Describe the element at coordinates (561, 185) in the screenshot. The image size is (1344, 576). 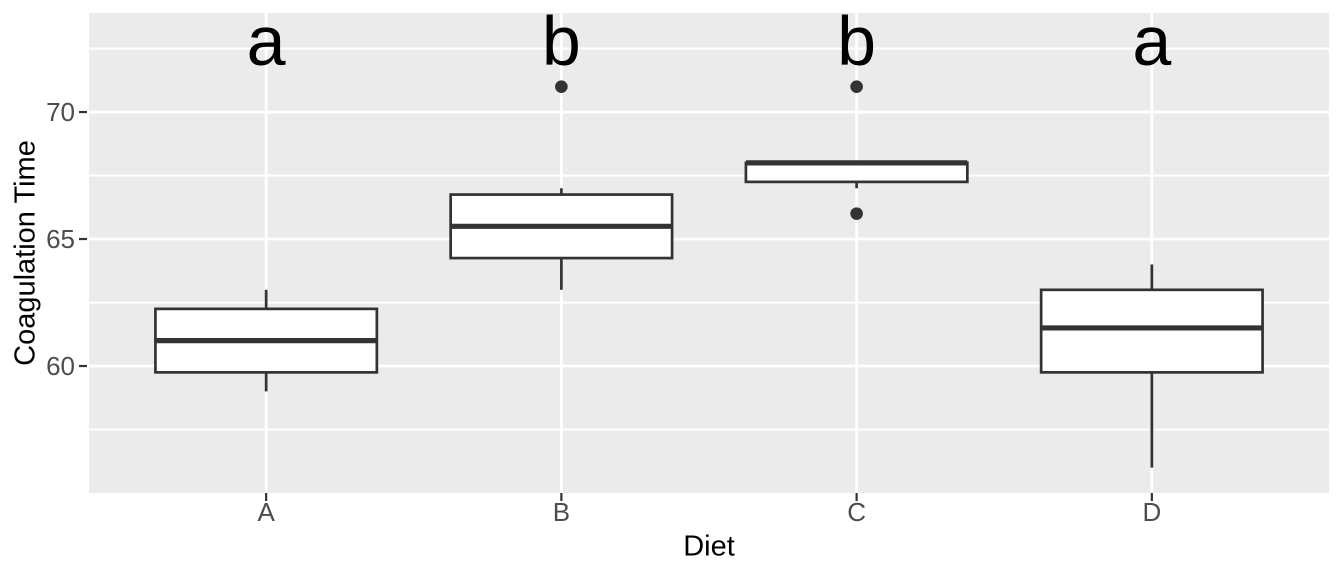
I see `boxplot-group-b` at that location.